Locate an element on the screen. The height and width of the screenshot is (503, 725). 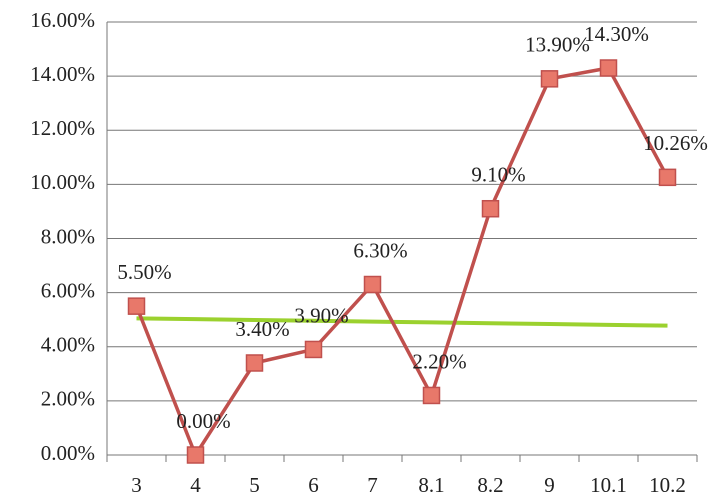
y-tick-label: 0.00% is located at coordinates (68, 453).